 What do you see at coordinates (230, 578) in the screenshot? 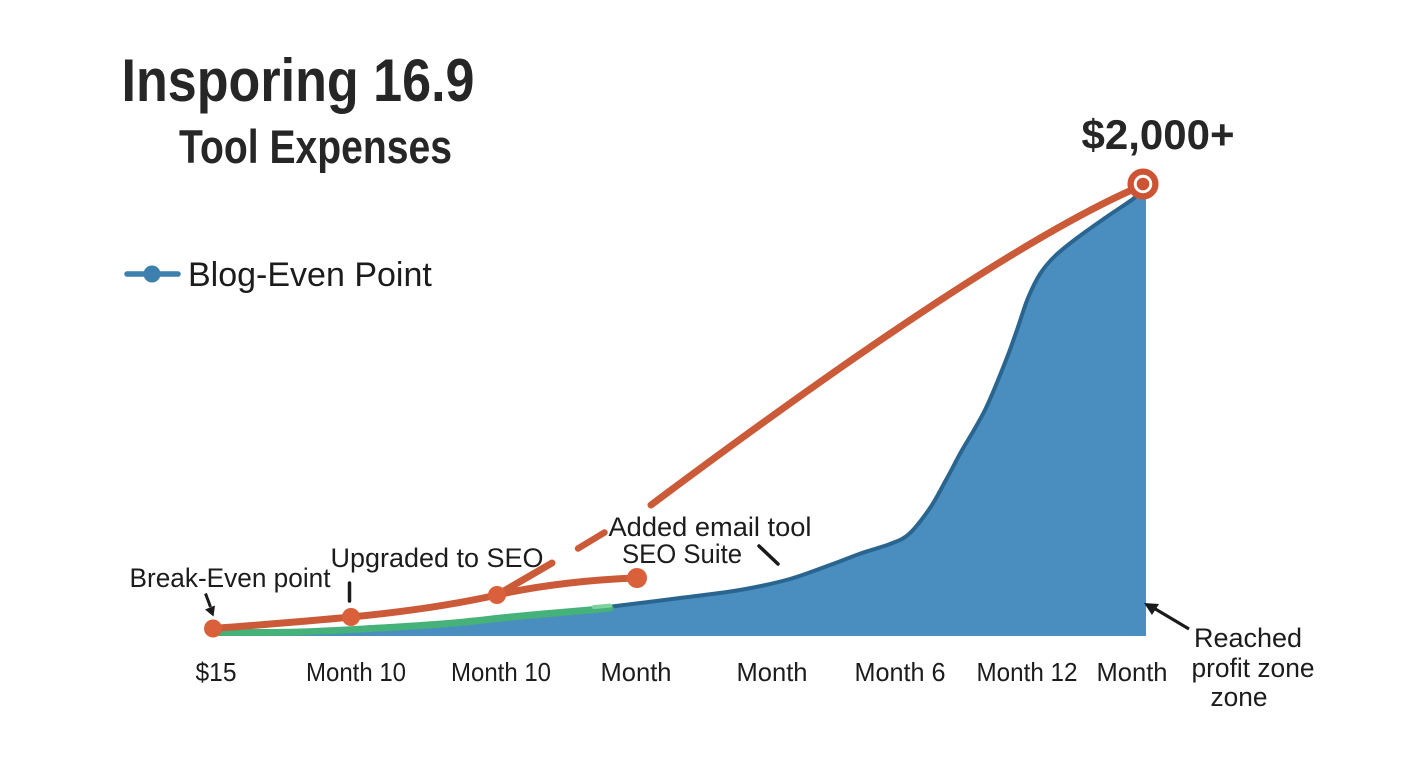
I see `svg-text: Break-Even point` at bounding box center [230, 578].